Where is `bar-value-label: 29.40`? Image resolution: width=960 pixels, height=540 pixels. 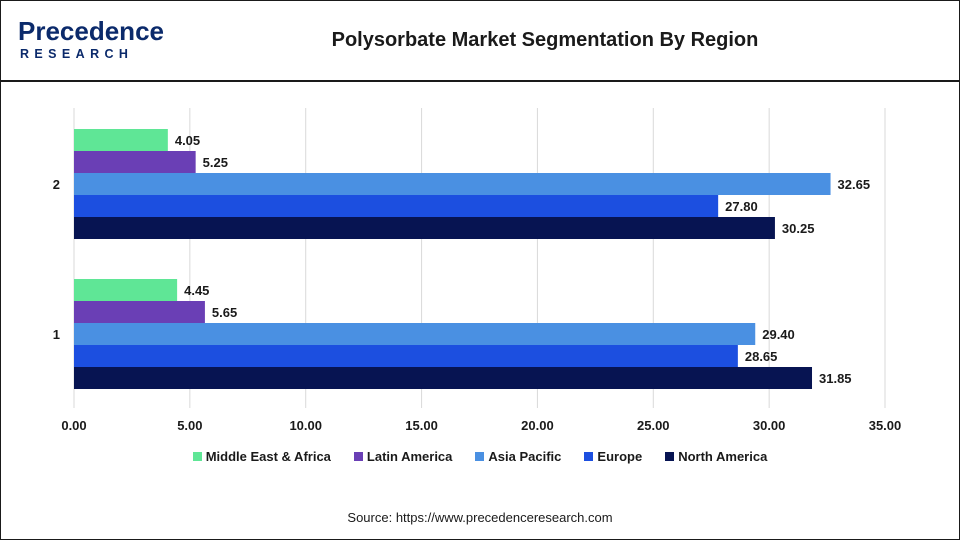
bar-value-label: 29.40 is located at coordinates (778, 334).